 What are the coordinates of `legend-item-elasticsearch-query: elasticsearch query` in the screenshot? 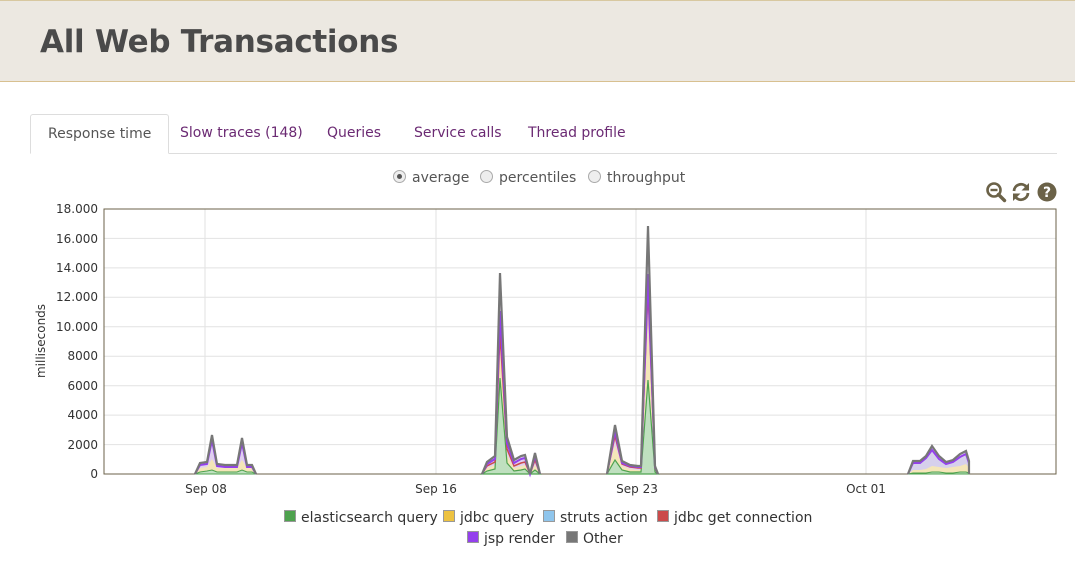 It's located at (361, 518).